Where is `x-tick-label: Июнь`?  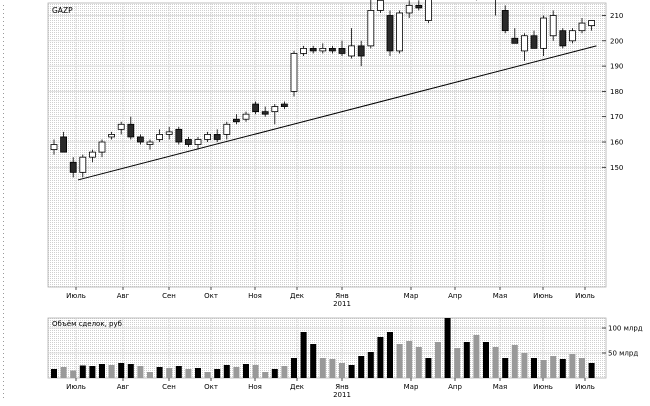
x-tick-label: Июнь is located at coordinates (543, 296).